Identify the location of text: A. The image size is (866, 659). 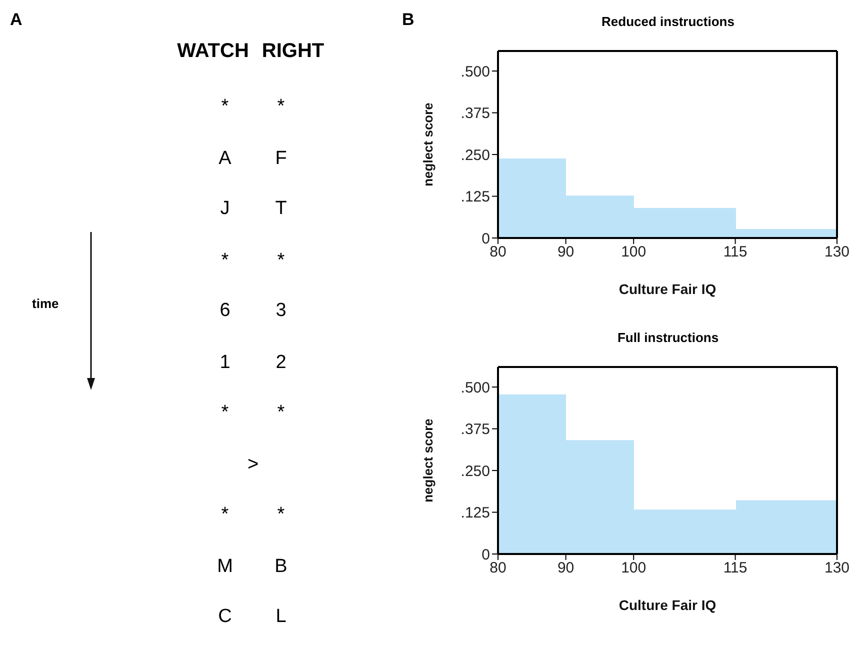
(16, 20).